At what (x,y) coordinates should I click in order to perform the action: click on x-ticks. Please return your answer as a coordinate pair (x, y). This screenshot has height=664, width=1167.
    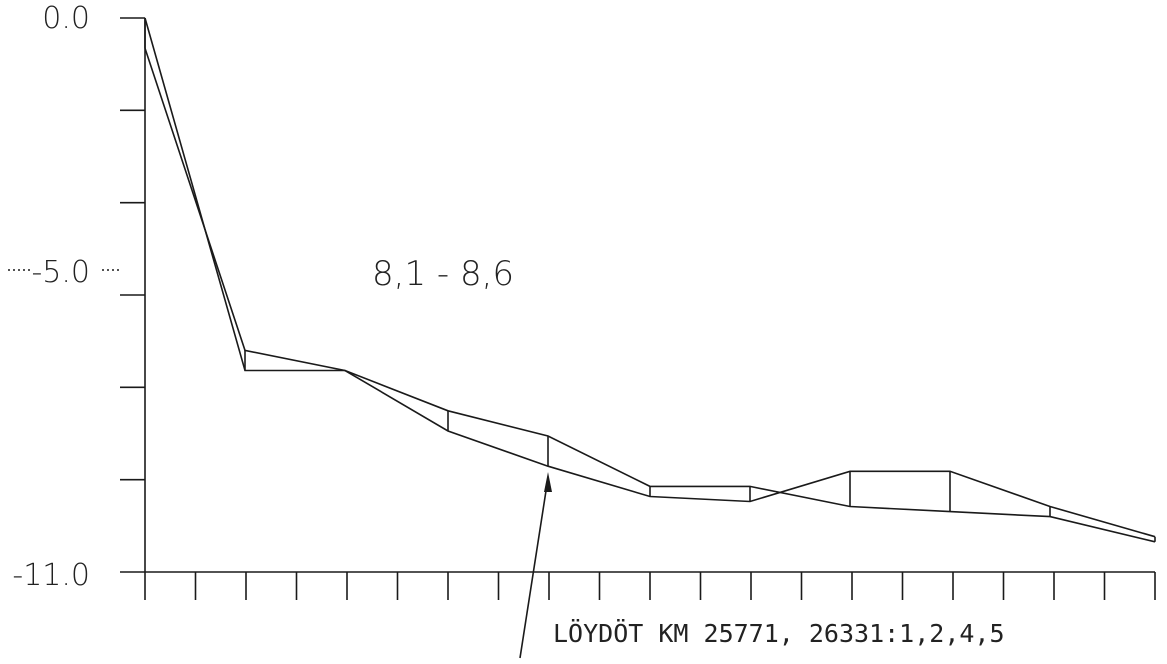
    Looking at the image, I should click on (650, 586).